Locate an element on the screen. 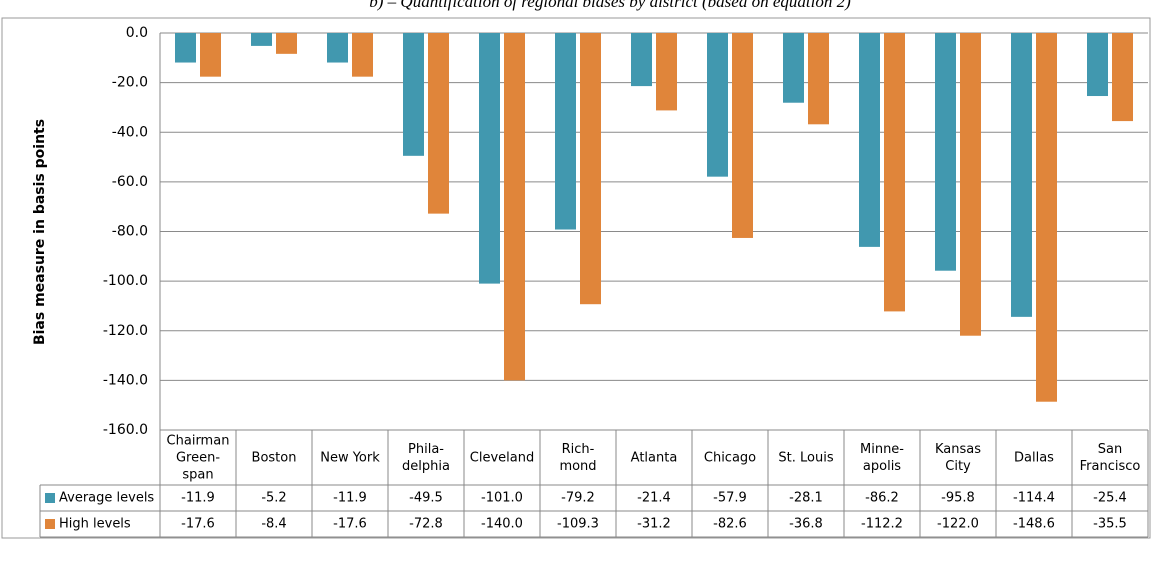  data-label: -72.8 is located at coordinates (426, 524).